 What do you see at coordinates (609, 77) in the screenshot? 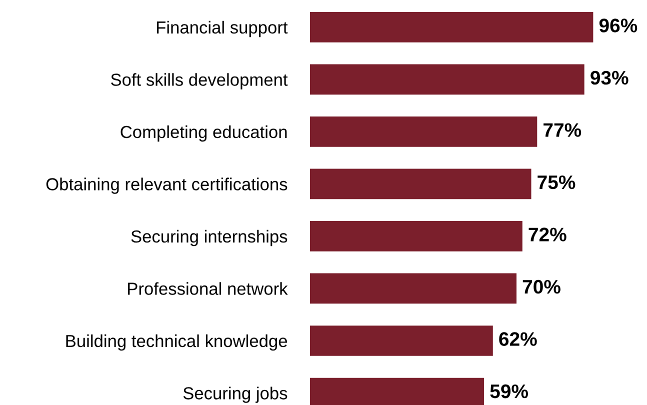
I see `data-label: 93%` at bounding box center [609, 77].